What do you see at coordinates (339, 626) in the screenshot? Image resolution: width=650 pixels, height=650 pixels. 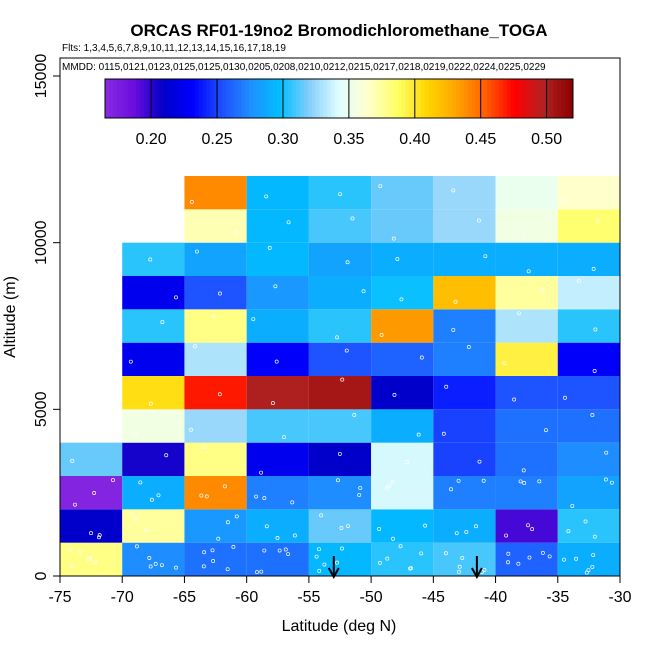 I see `x-axis-label: Latitude (deg N)` at bounding box center [339, 626].